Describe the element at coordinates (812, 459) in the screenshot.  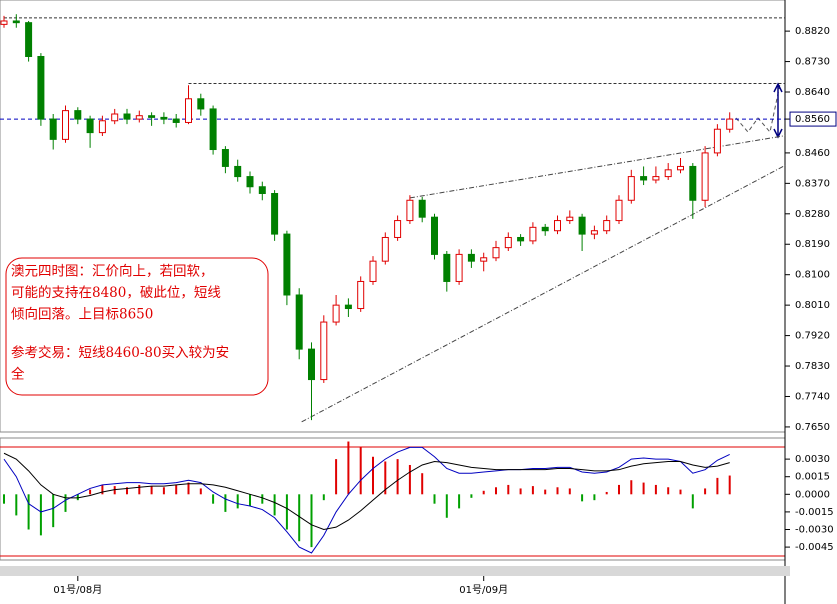
I see `y-tick-label: 0.0030` at that location.